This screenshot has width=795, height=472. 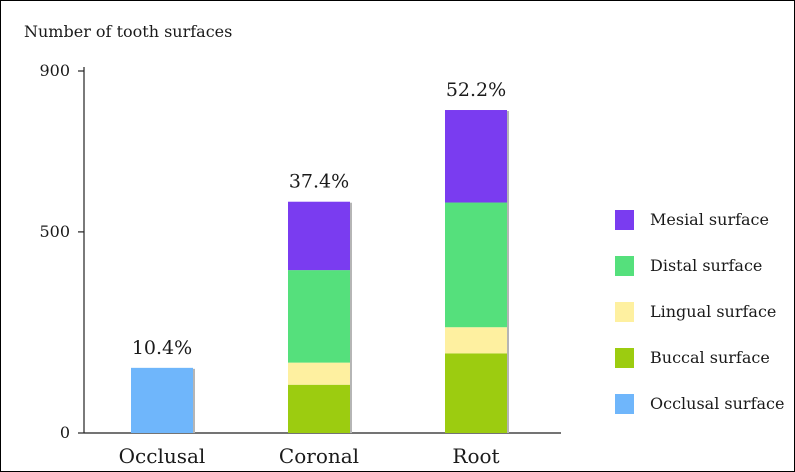 What do you see at coordinates (475, 456) in the screenshot?
I see `category-label-root: Root` at bounding box center [475, 456].